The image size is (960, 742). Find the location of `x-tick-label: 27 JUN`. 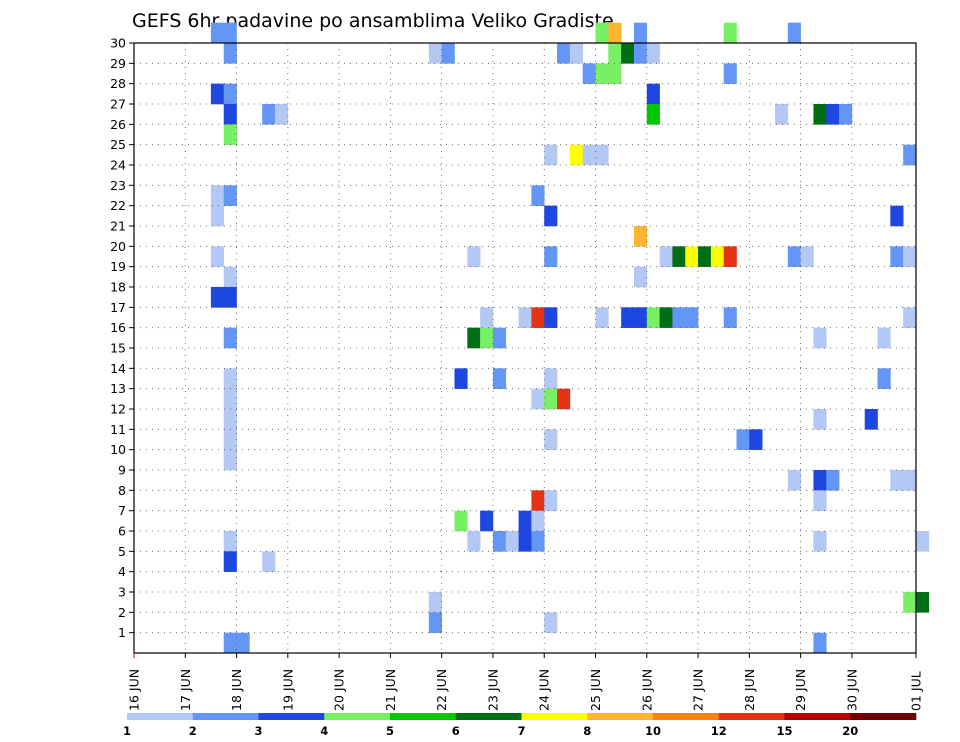

x-tick-label: 27 JUN is located at coordinates (698, 690).